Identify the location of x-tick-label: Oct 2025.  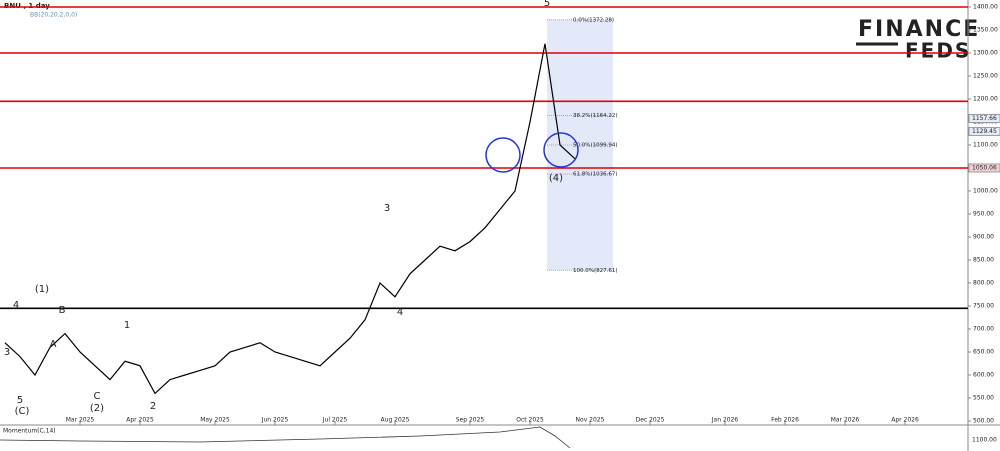
(530, 420).